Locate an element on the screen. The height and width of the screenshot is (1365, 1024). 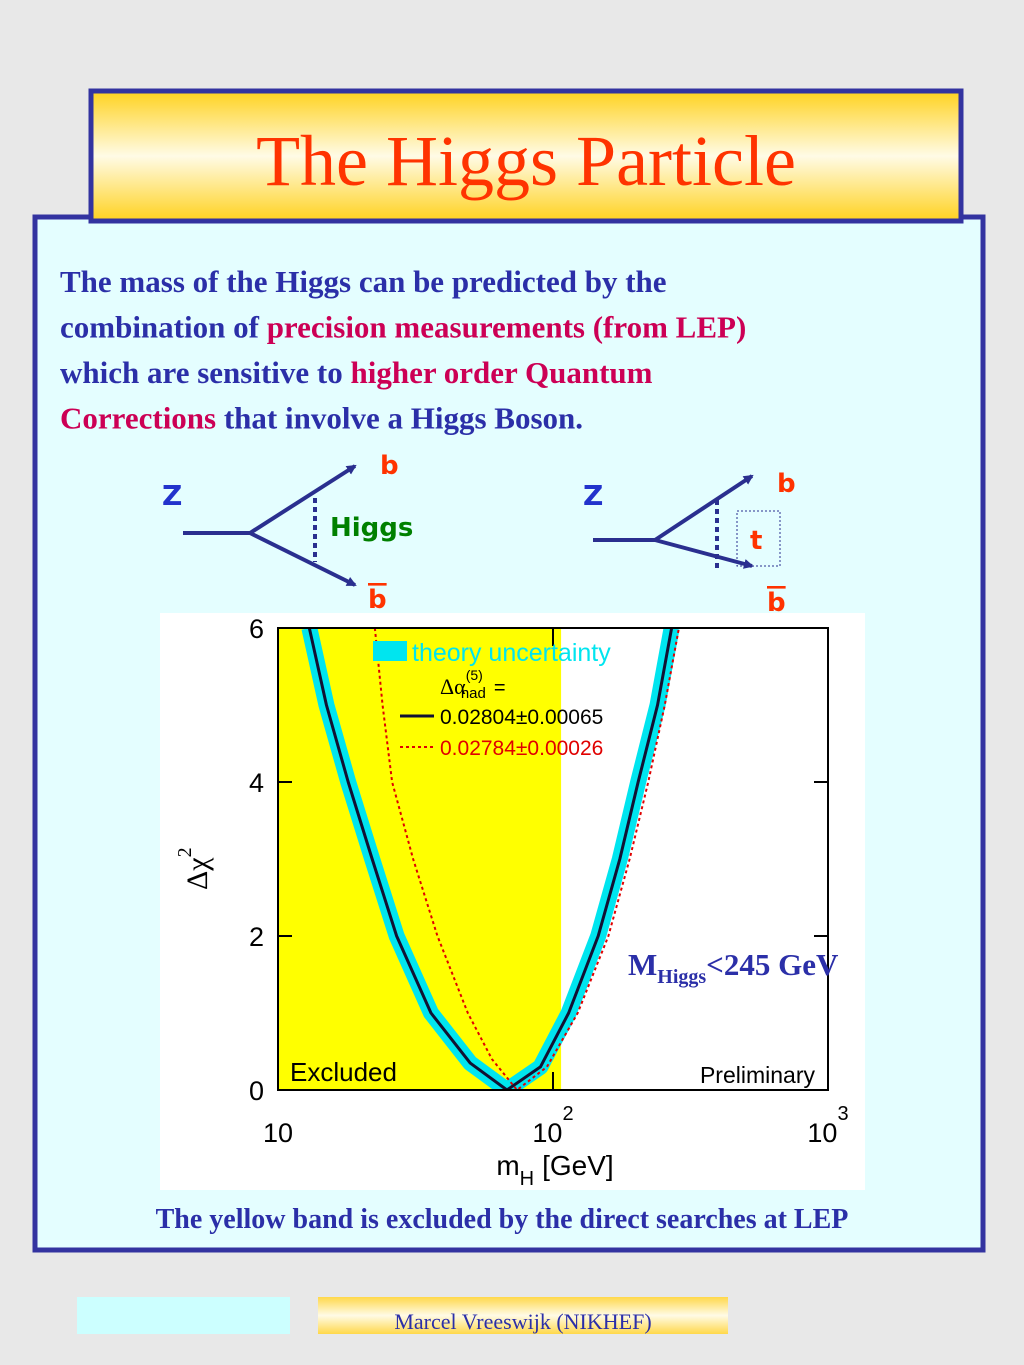
y-tick-label: 6 is located at coordinates (256, 629).